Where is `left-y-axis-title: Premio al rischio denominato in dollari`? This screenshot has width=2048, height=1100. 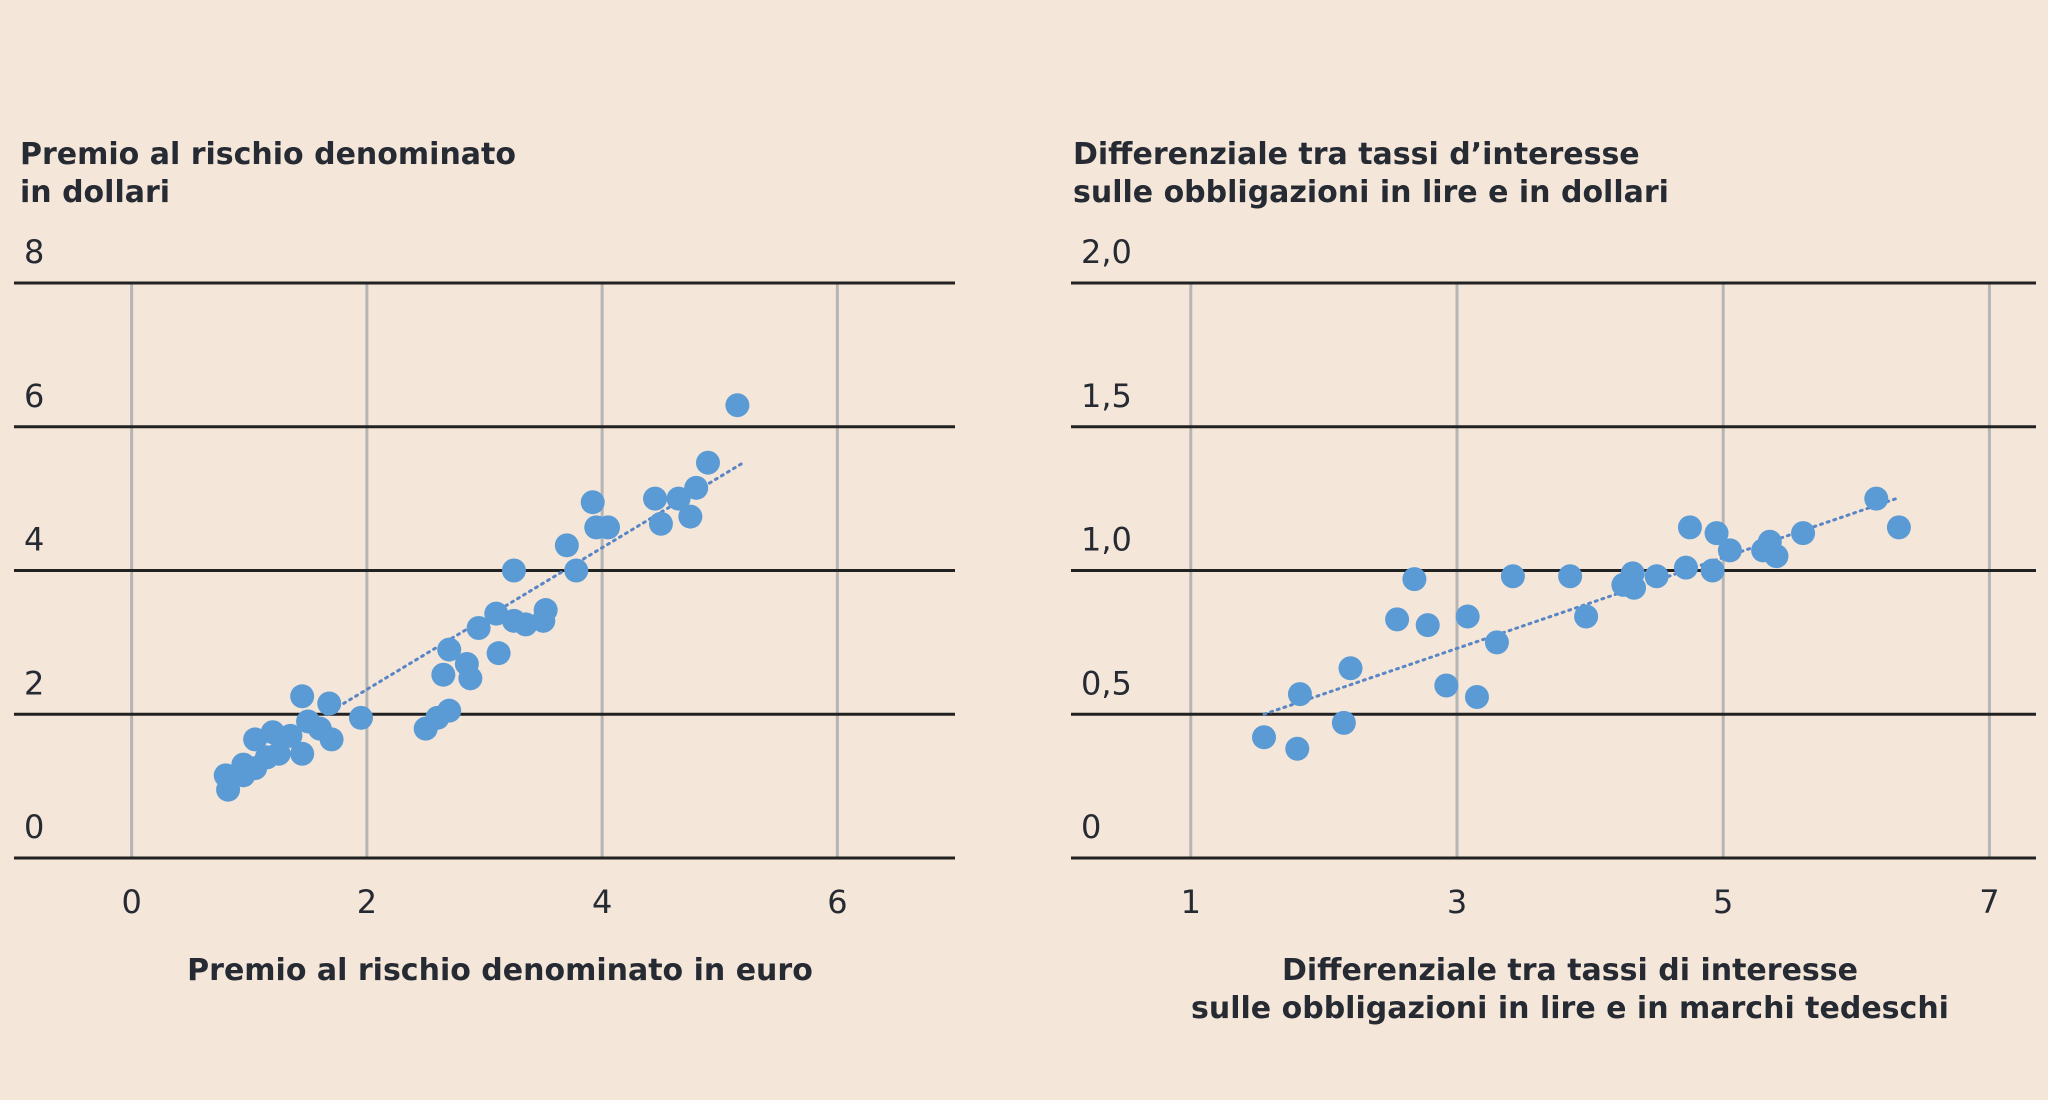 left-y-axis-title: Premio al rischio denominato in dollari is located at coordinates (268, 173).